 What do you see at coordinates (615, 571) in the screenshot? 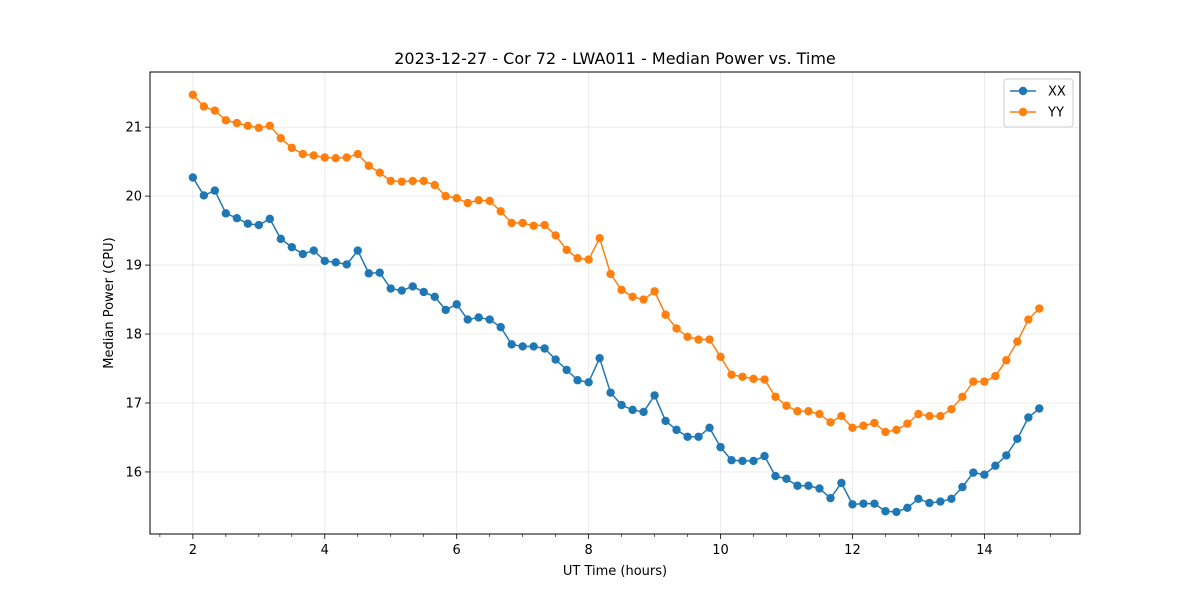
I see `x-axis-label: UT Time (hours)` at bounding box center [615, 571].